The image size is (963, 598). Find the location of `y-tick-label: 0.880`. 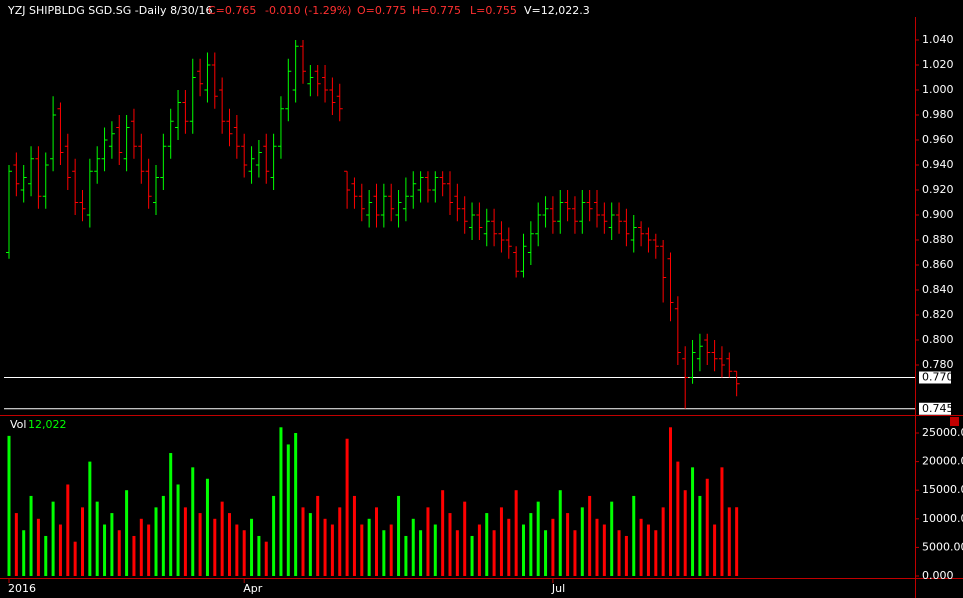

y-tick-label: 0.880 is located at coordinates (938, 239).